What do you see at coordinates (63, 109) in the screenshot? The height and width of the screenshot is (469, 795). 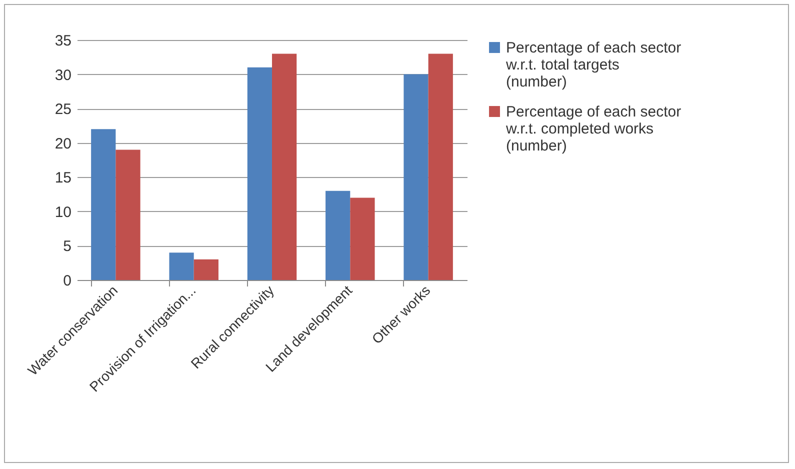 I see `y-tick-label: 25` at bounding box center [63, 109].